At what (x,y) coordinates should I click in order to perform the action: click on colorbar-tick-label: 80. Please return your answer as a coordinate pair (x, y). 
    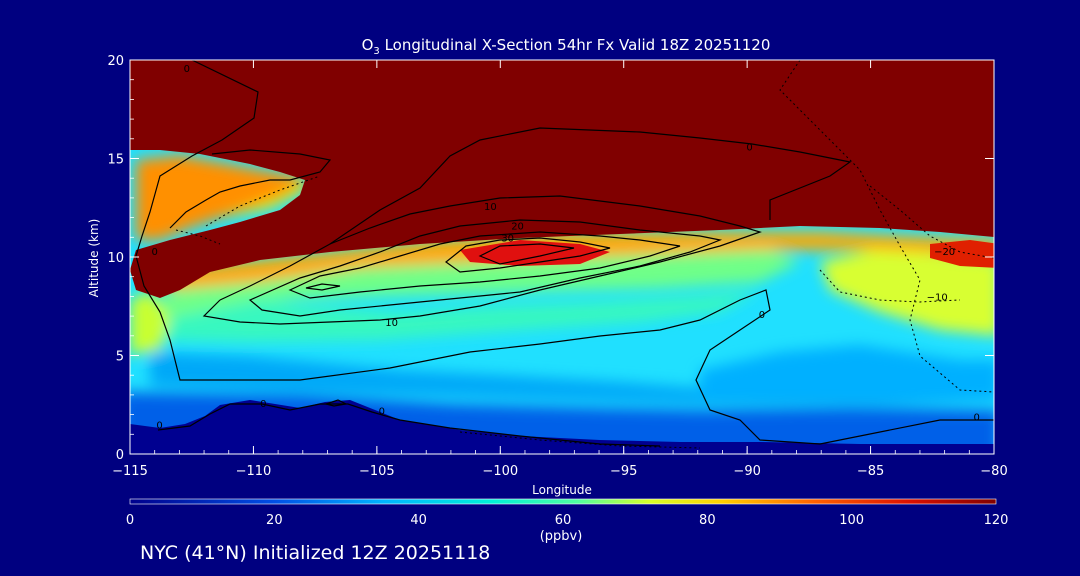
    Looking at the image, I should click on (707, 520).